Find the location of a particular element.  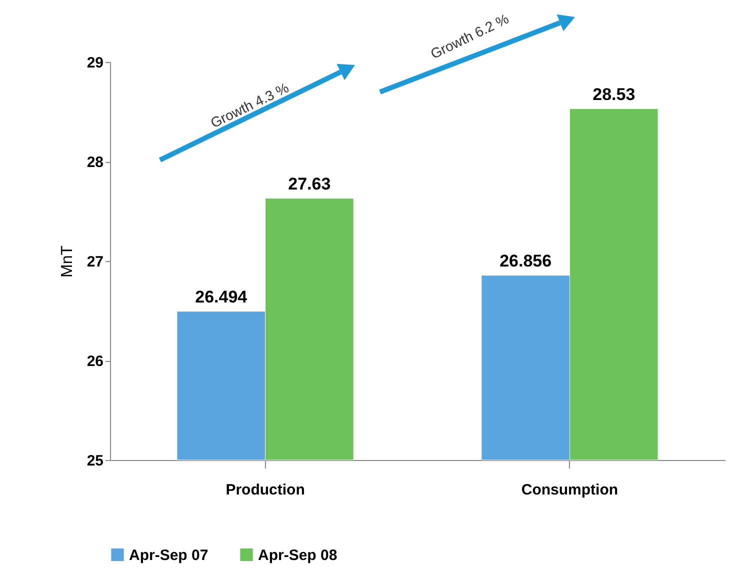

data-label: 27.63 is located at coordinates (309, 184).